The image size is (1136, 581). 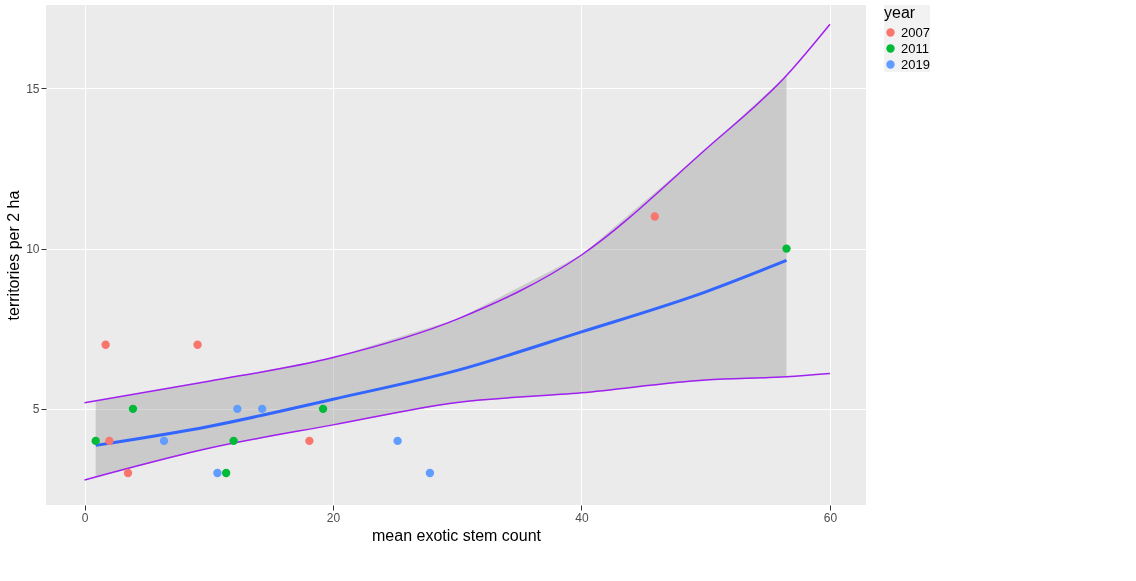 What do you see at coordinates (457, 426) in the screenshot?
I see `line-series` at bounding box center [457, 426].